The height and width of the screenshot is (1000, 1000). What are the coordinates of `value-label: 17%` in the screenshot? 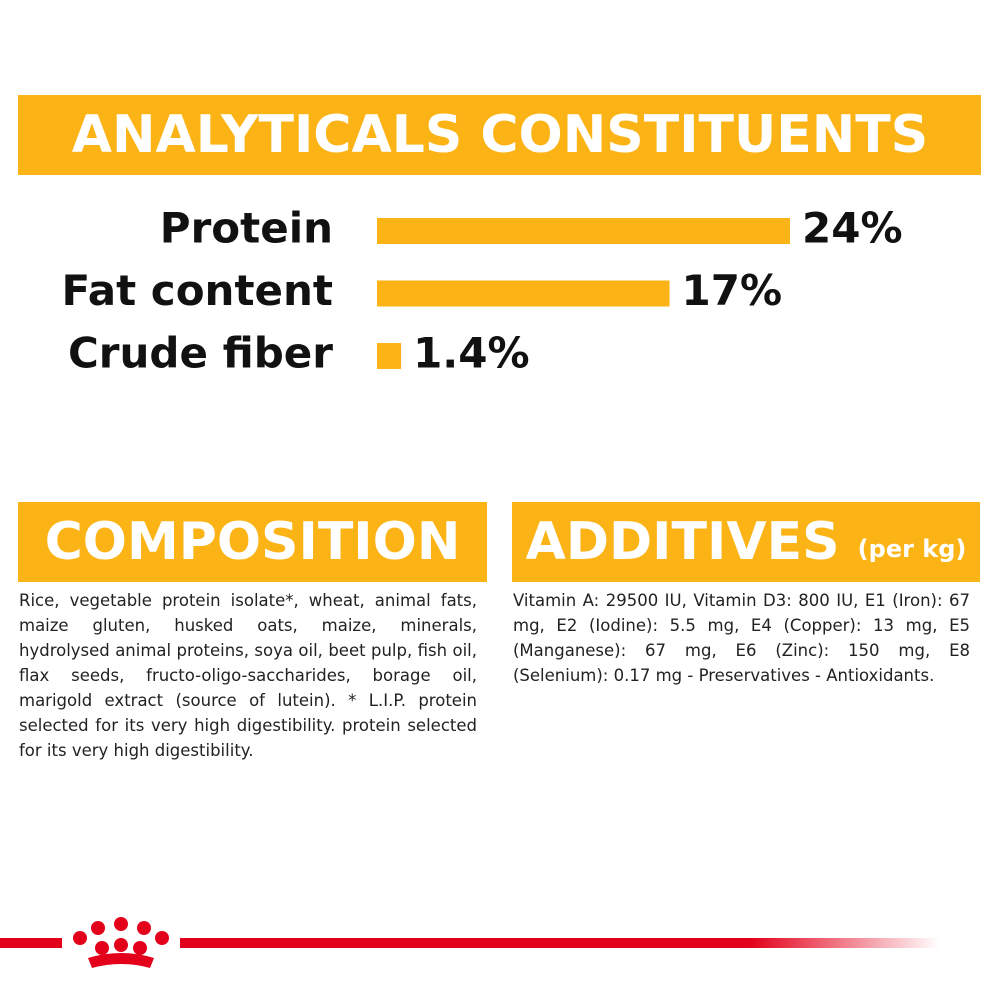 It's located at (732, 290).